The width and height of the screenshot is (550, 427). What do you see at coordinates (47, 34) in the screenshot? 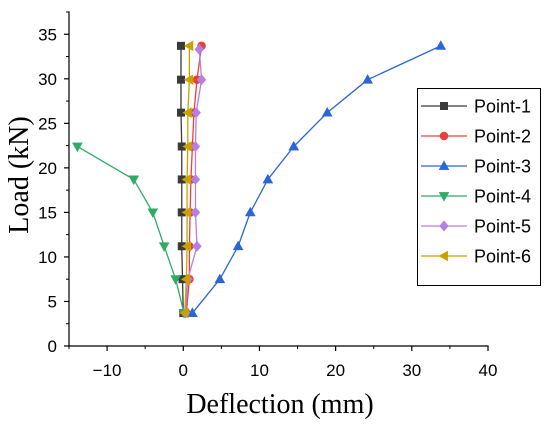
I see `y-tick-label: 35` at bounding box center [47, 34].